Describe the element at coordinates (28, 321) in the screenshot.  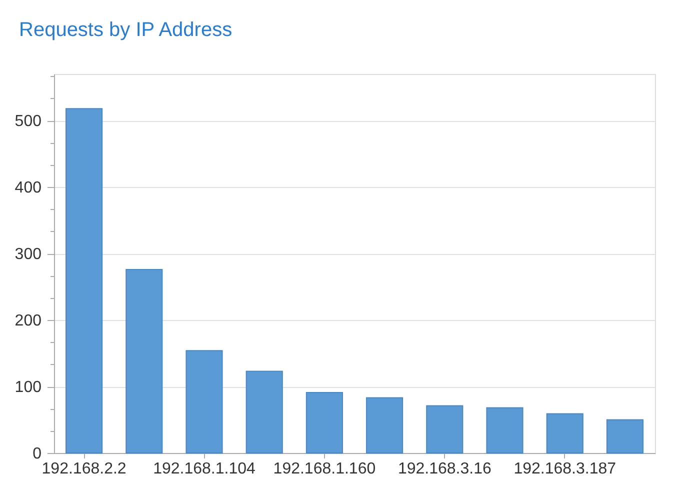
I see `y-tick-label: 200` at that location.